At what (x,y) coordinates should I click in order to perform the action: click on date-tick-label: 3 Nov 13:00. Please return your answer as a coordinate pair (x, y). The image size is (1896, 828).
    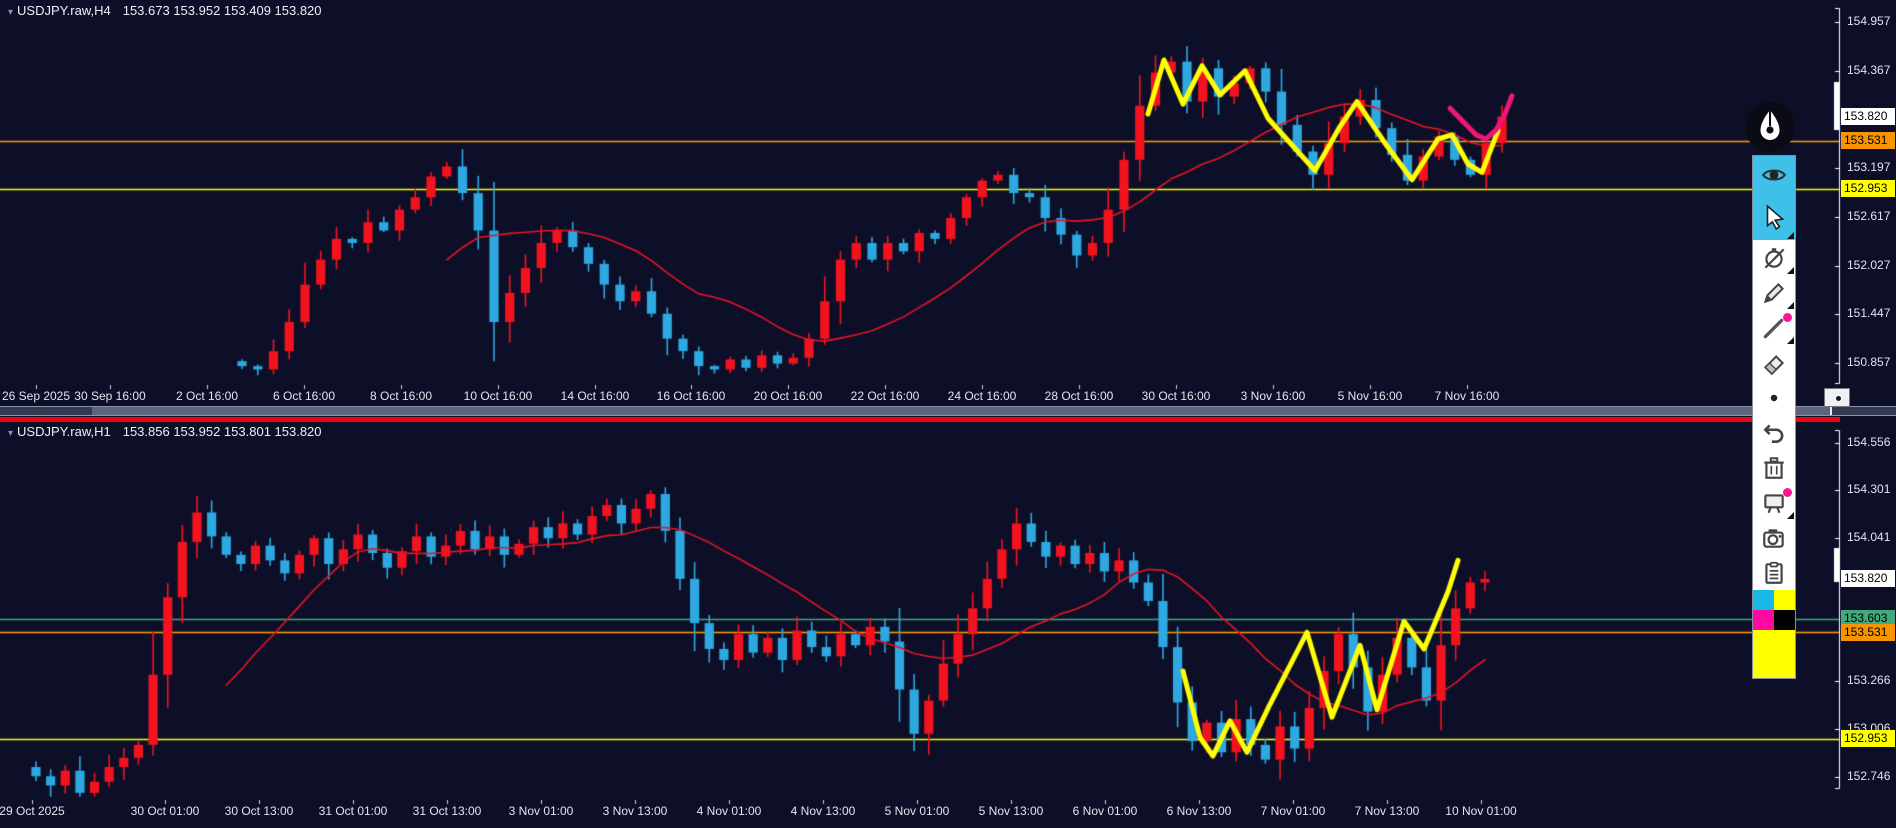
    Looking at the image, I should click on (635, 811).